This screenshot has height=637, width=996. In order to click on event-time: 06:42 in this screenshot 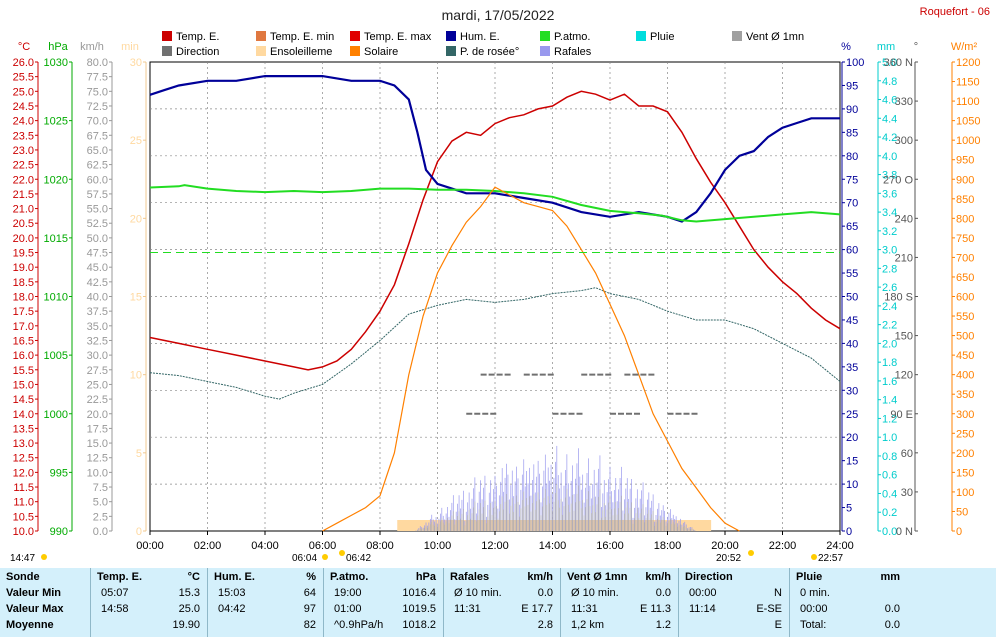, I will do `click(358, 558)`.